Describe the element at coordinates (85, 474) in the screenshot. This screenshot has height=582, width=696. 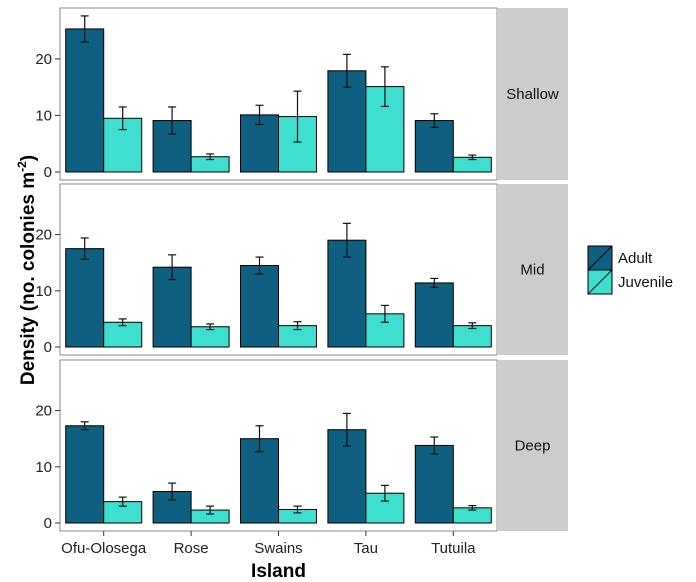
I see `bar-deep-adult-ofu-olosega` at that location.